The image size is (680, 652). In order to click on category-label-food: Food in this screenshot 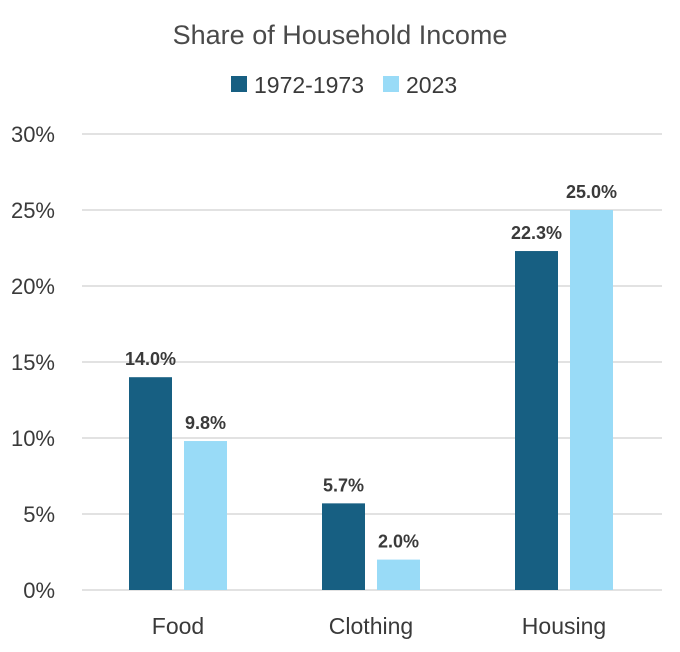, I will do `click(178, 626)`.